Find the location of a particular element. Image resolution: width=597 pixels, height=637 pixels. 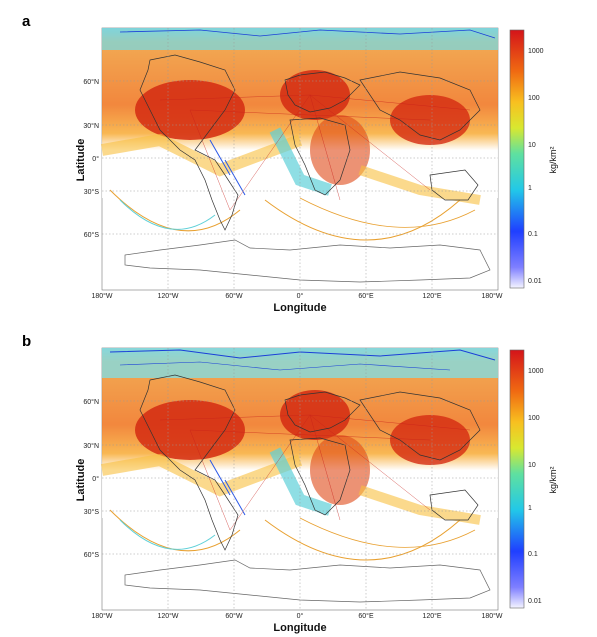

panel-label-a: a is located at coordinates (26, 21).